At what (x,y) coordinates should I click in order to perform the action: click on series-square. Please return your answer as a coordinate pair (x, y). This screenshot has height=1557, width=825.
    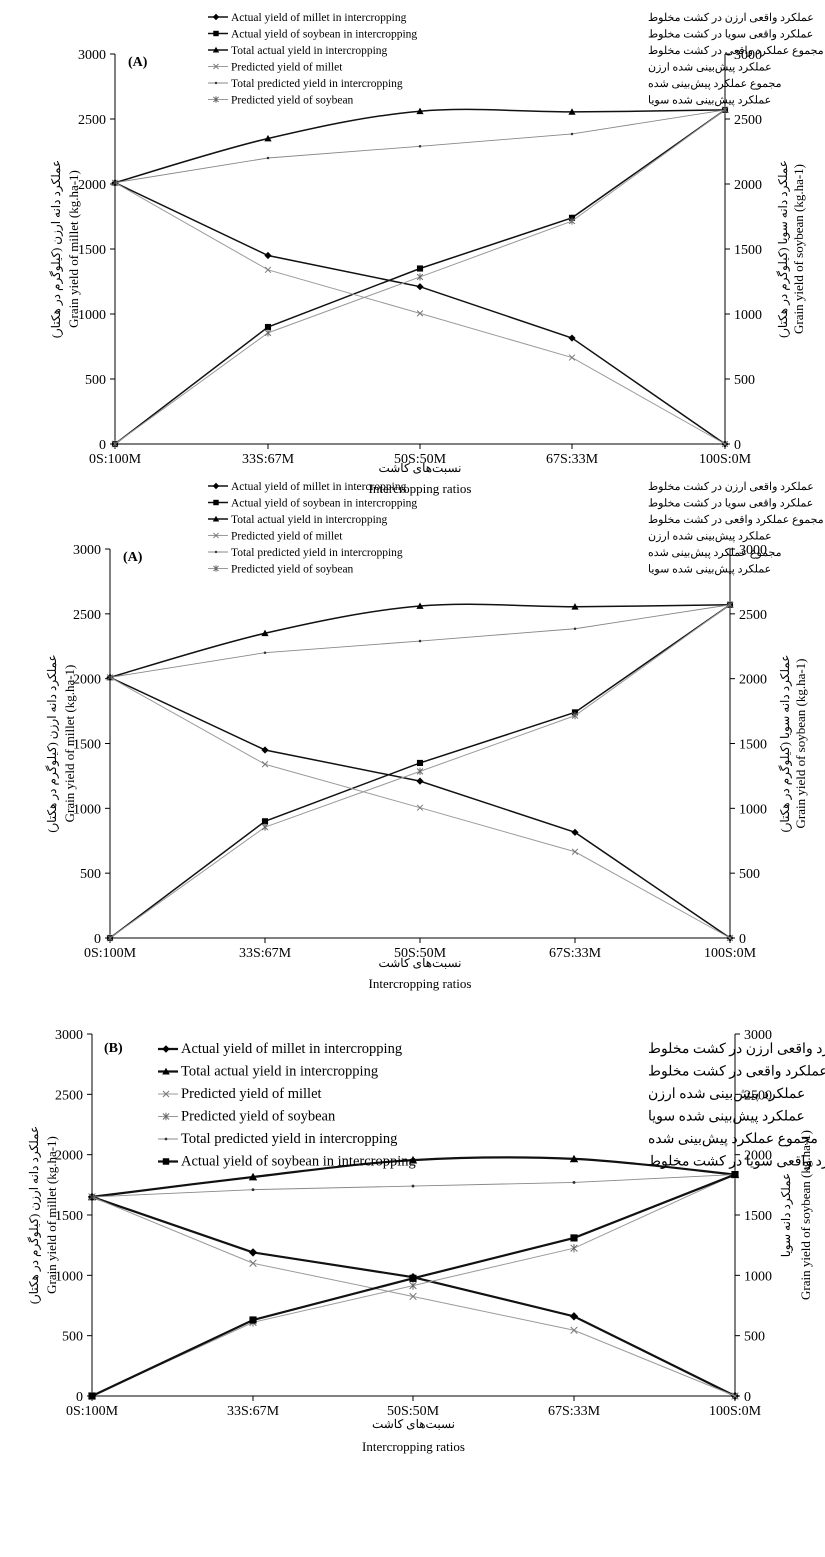
    Looking at the image, I should click on (413, 1285).